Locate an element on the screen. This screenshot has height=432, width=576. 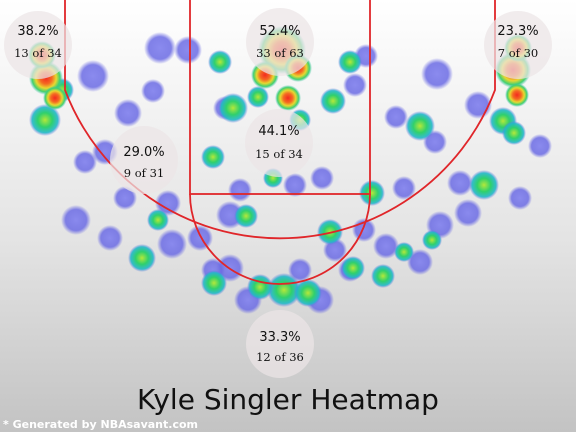
zone-paint-non-ra: 44.1% 15 of 34 is located at coordinates (279, 143).